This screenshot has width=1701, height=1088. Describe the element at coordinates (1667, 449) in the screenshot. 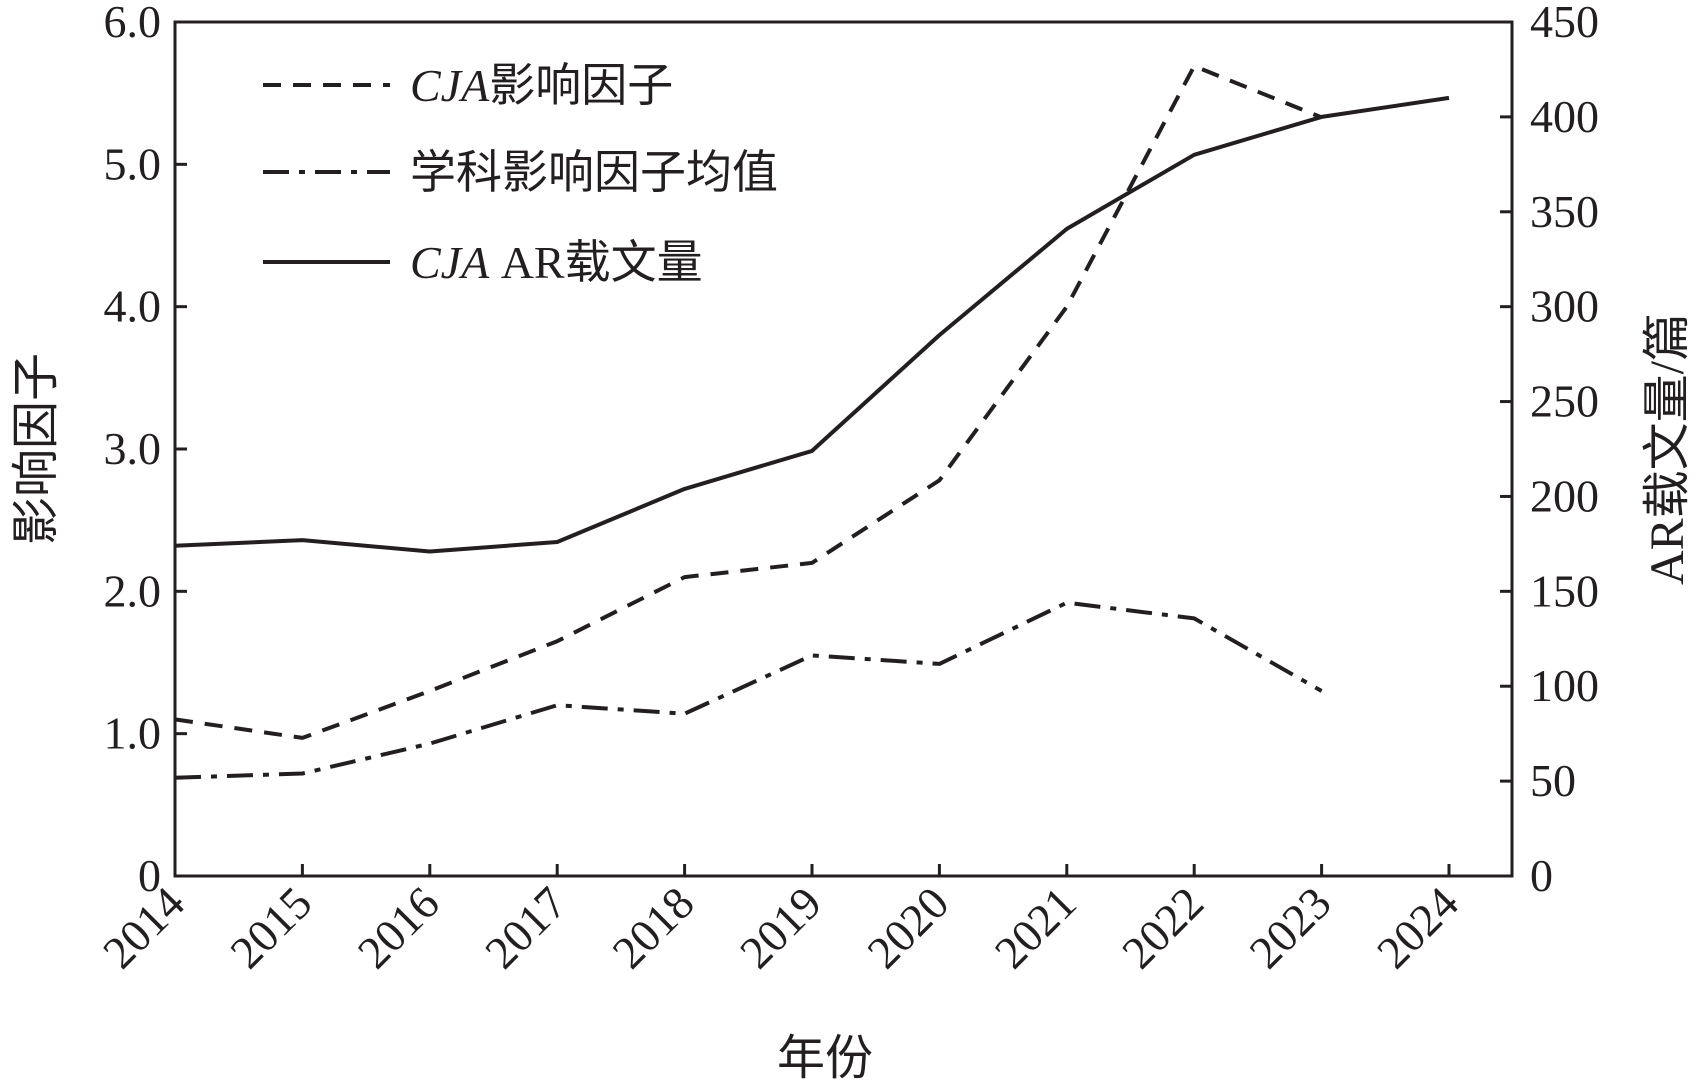

I see `right-axis-title: AR载文量/篇` at that location.